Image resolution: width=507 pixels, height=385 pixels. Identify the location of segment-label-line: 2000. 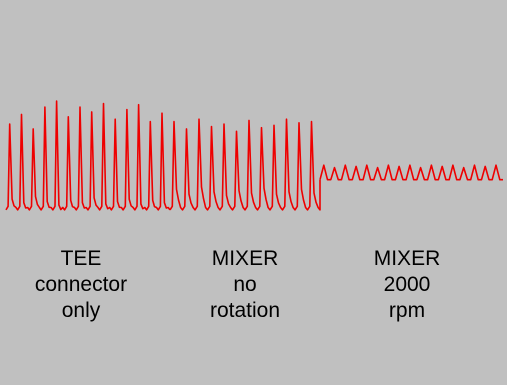
(407, 284).